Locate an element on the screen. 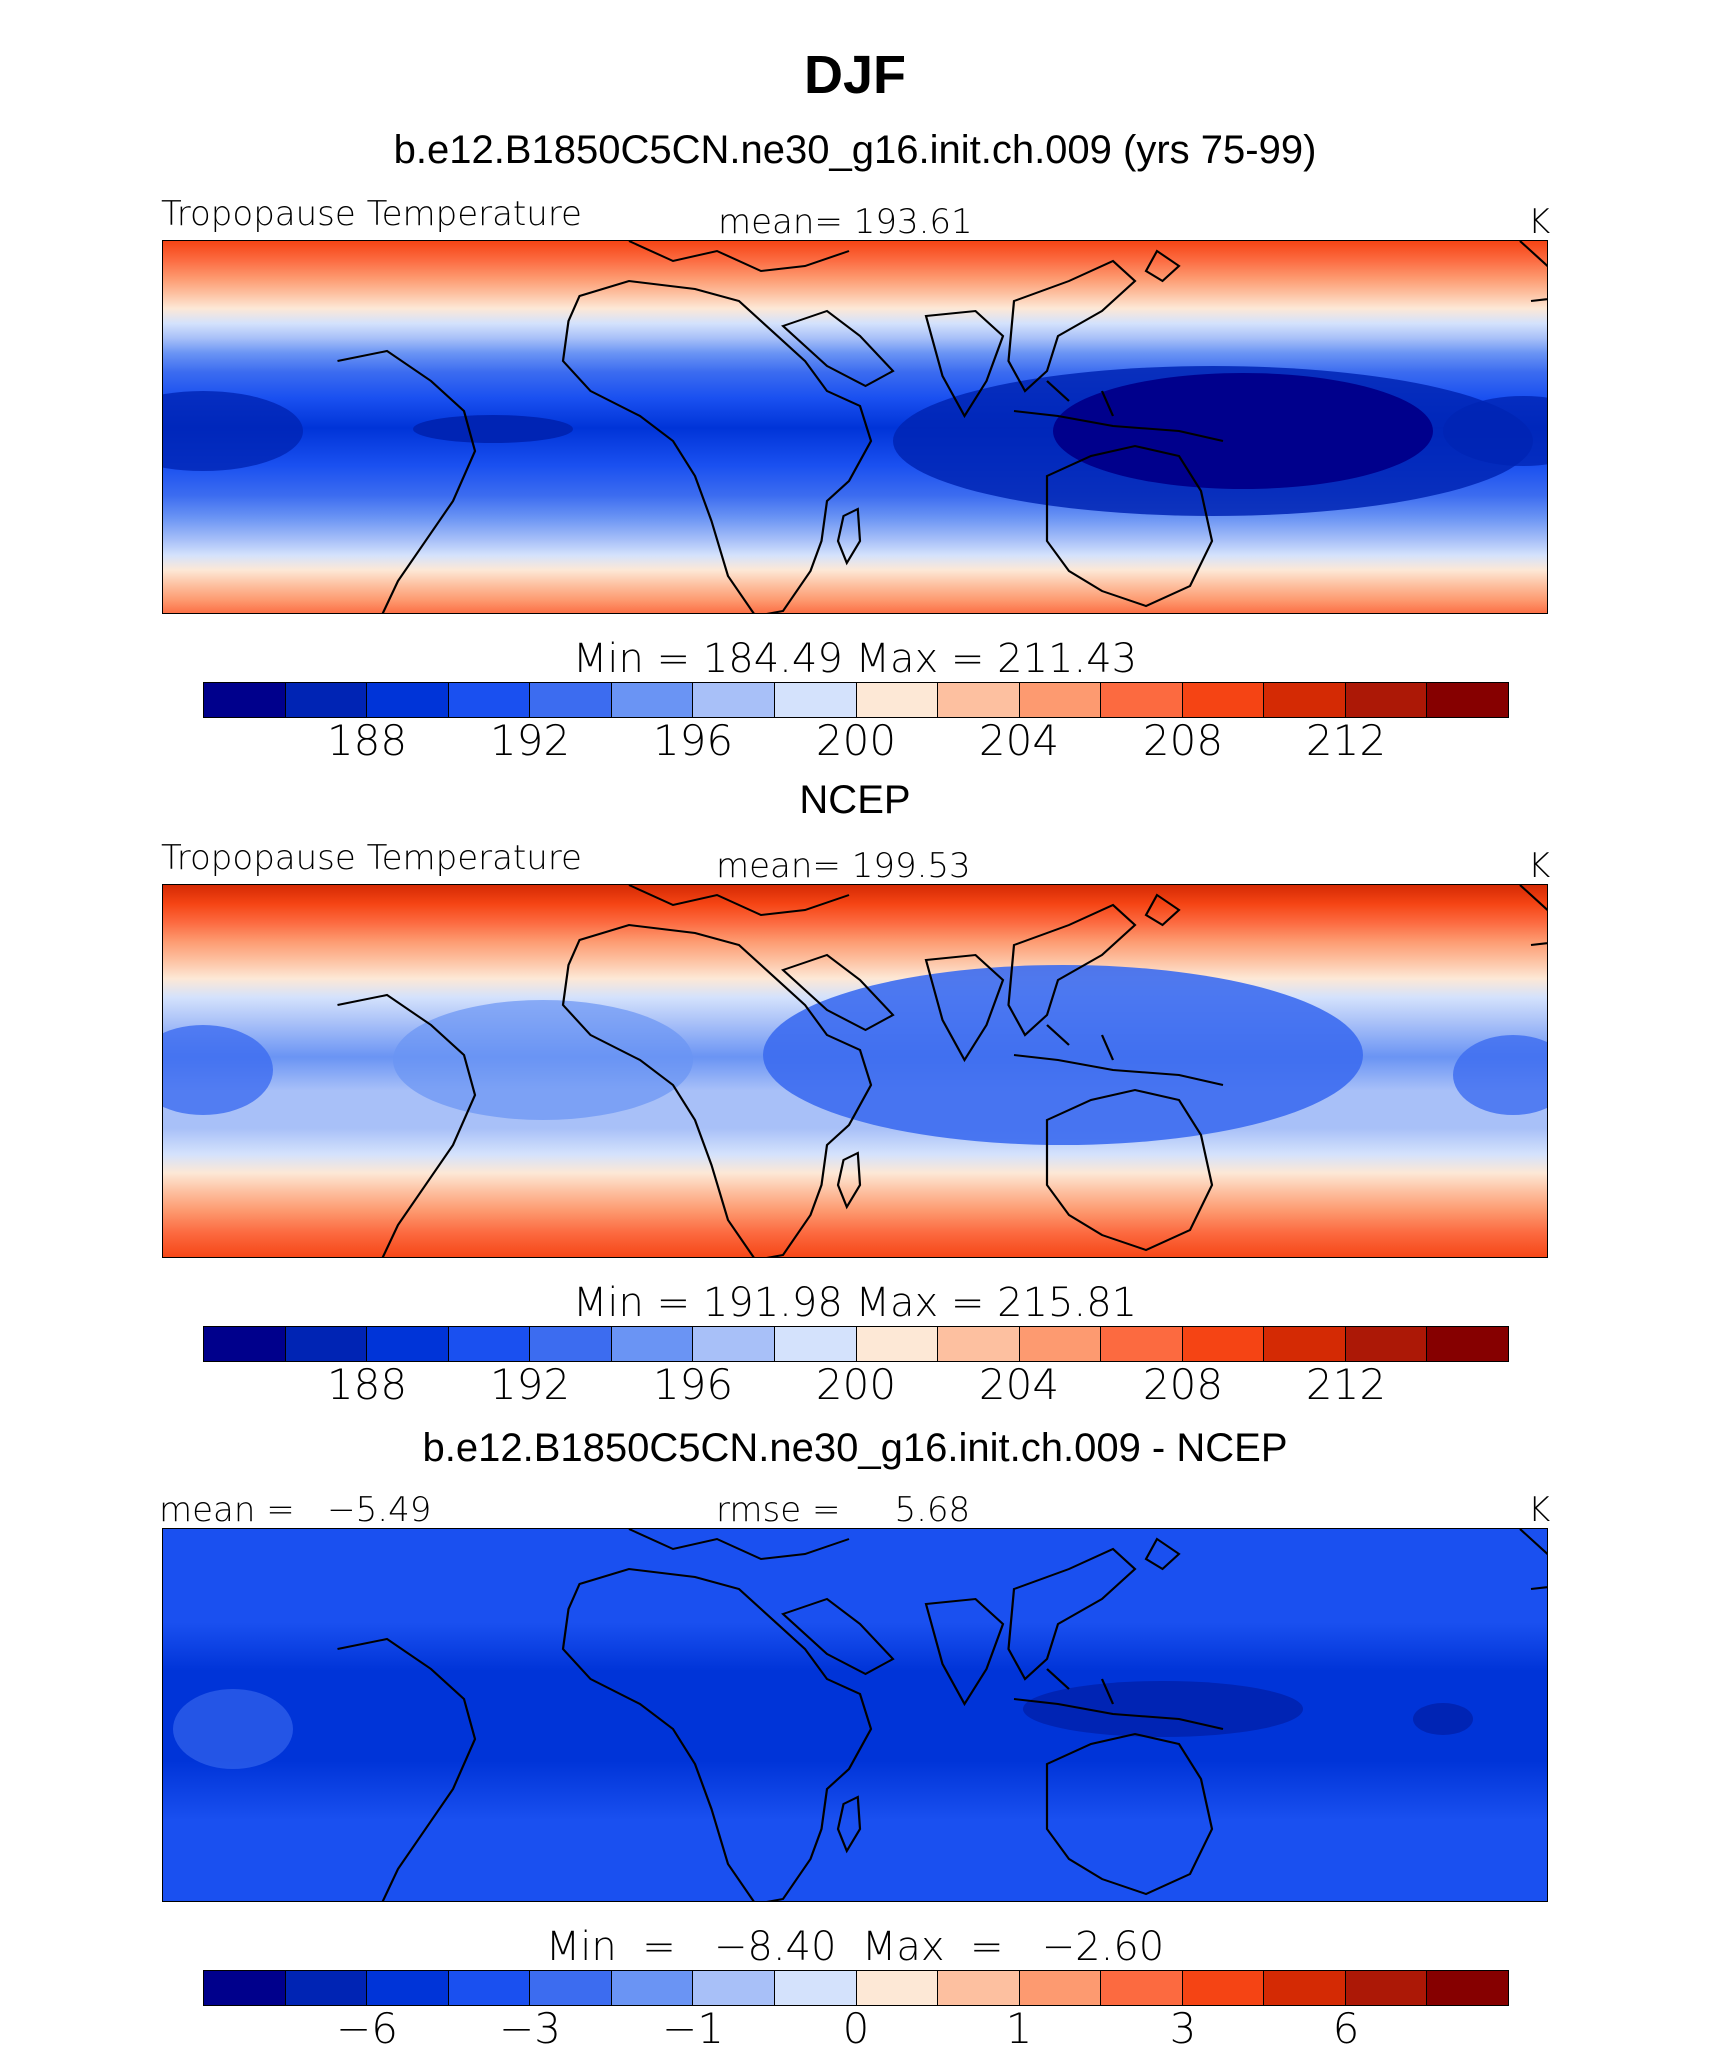  panel-header-obs: NCEP is located at coordinates (855, 800).